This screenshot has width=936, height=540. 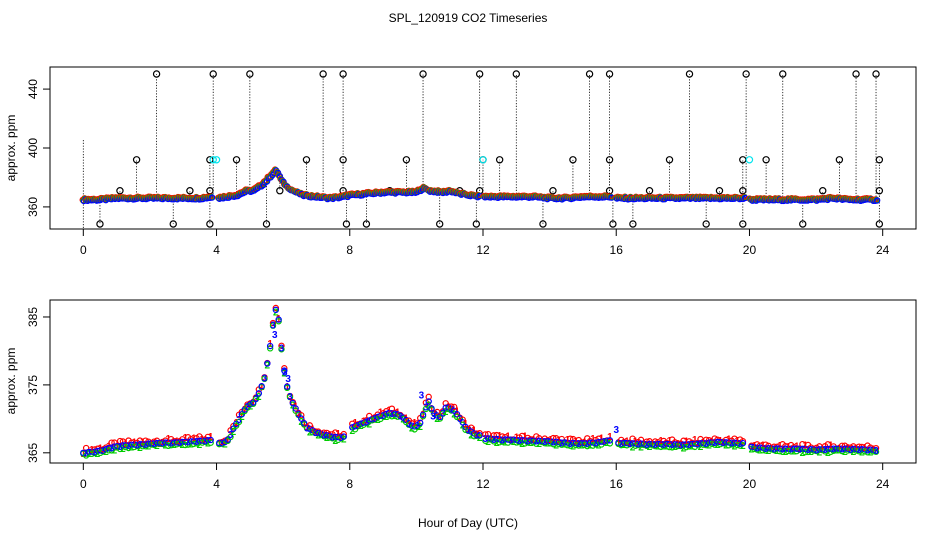 What do you see at coordinates (38, 385) in the screenshot?
I see `panel-bottom-y-axis: 365 375 385` at bounding box center [38, 385].